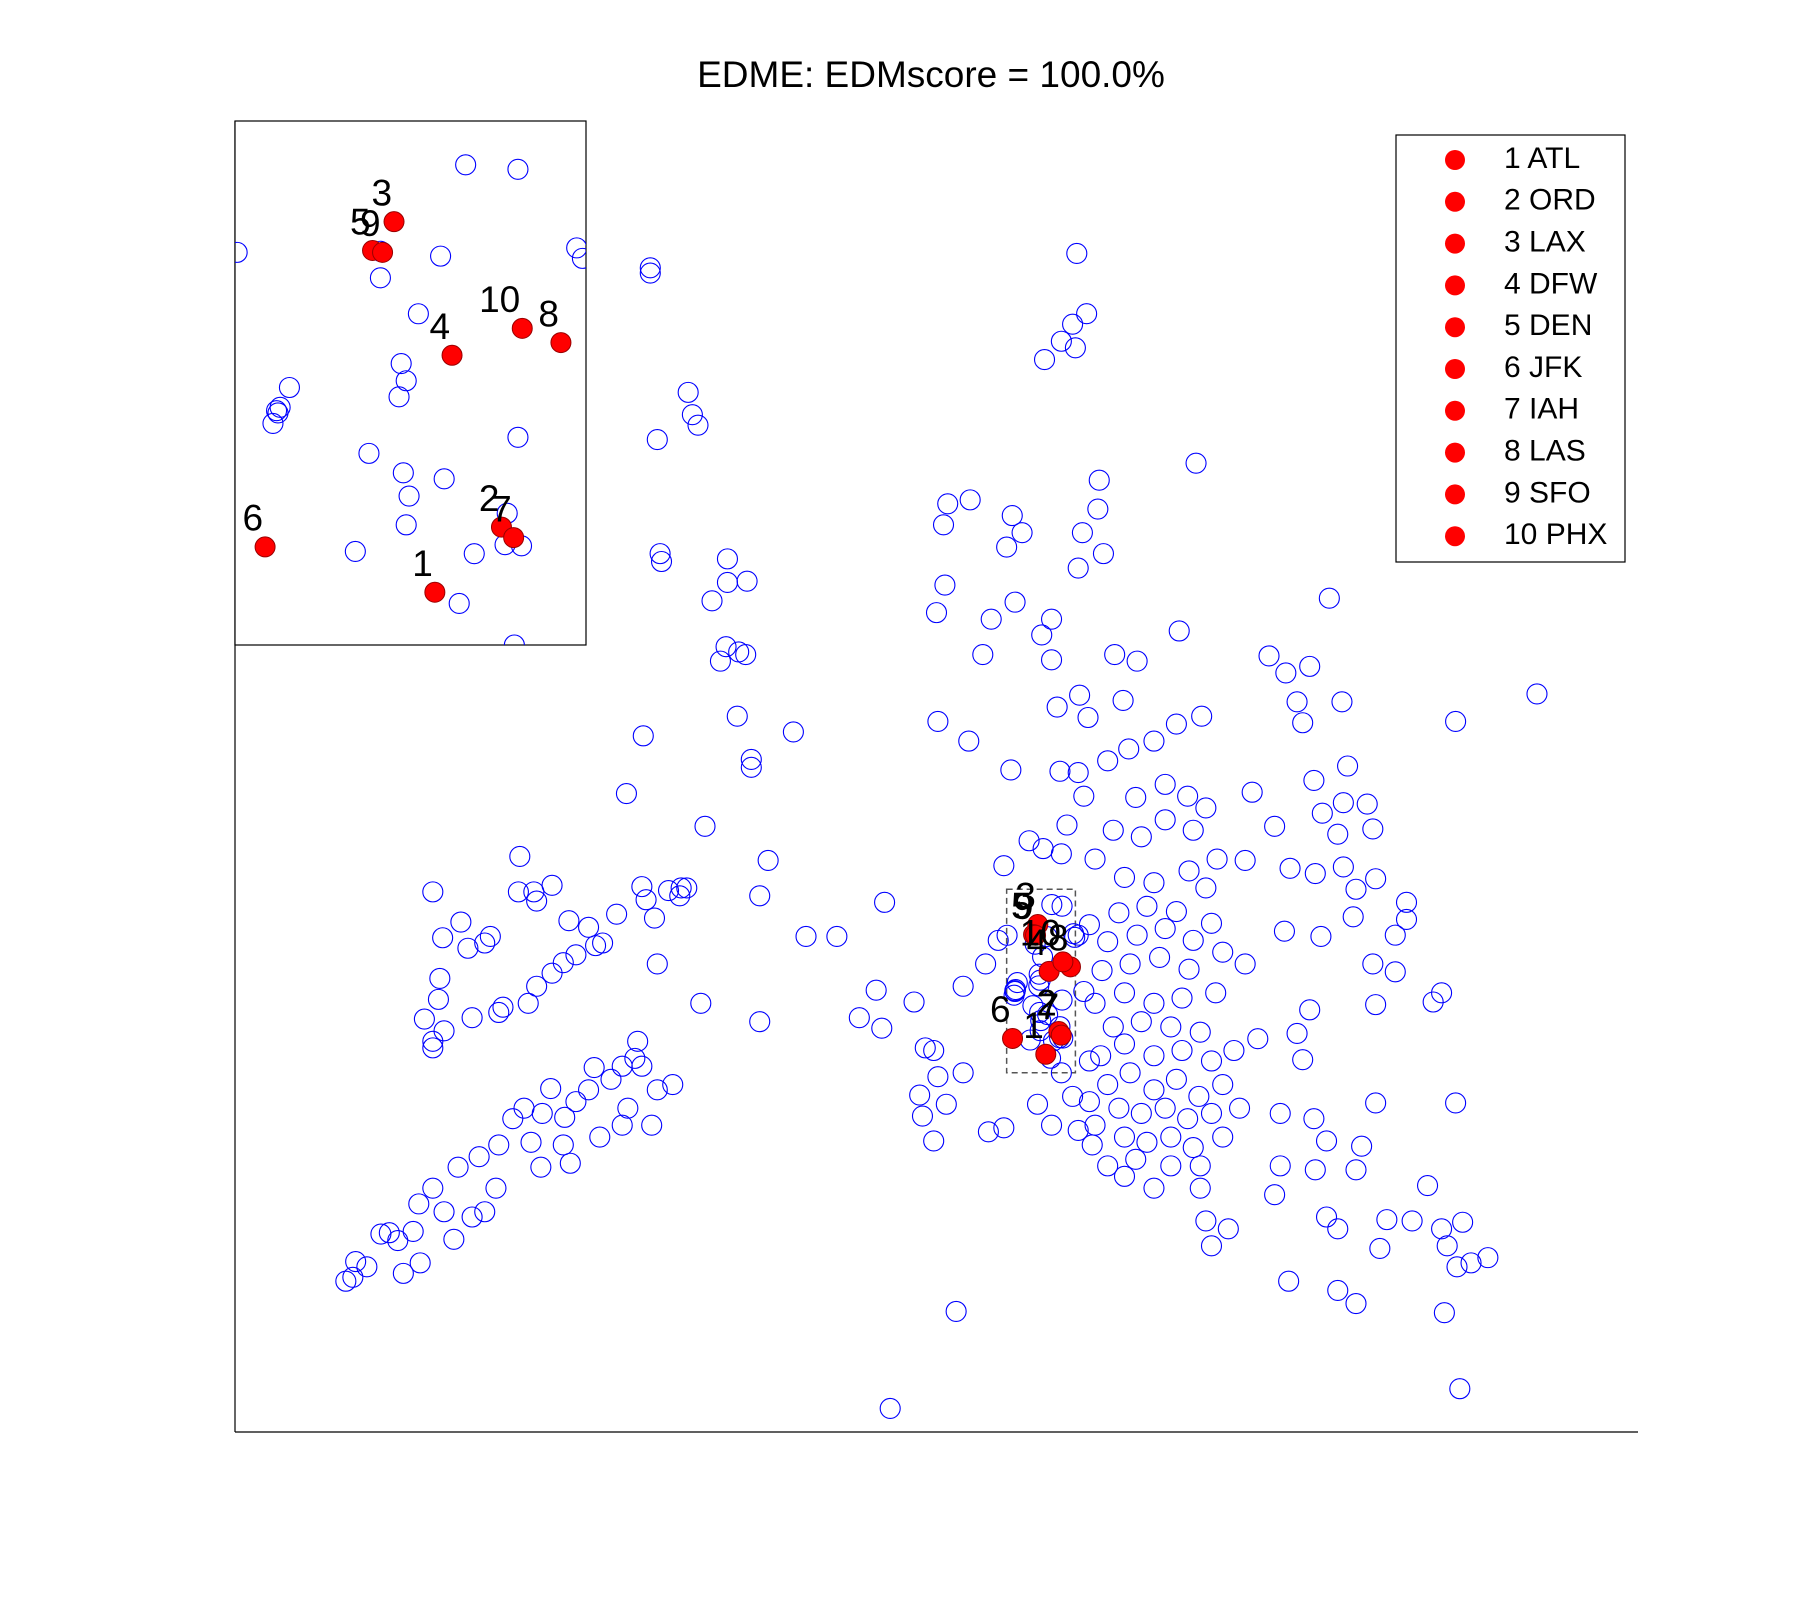 The height and width of the screenshot is (1600, 1800). What do you see at coordinates (1023, 906) in the screenshot?
I see `point-label: 9` at bounding box center [1023, 906].